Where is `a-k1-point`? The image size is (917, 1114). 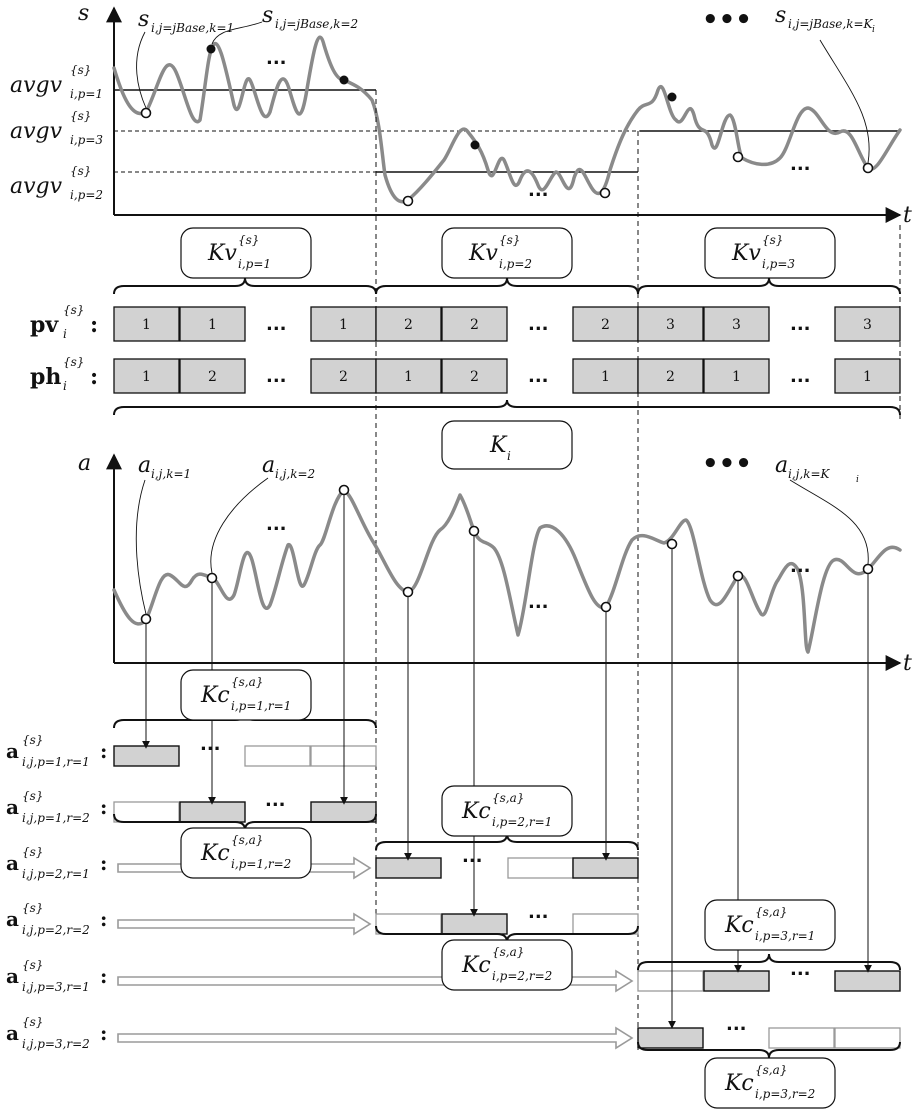
a-k1-point is located at coordinates (146, 619).